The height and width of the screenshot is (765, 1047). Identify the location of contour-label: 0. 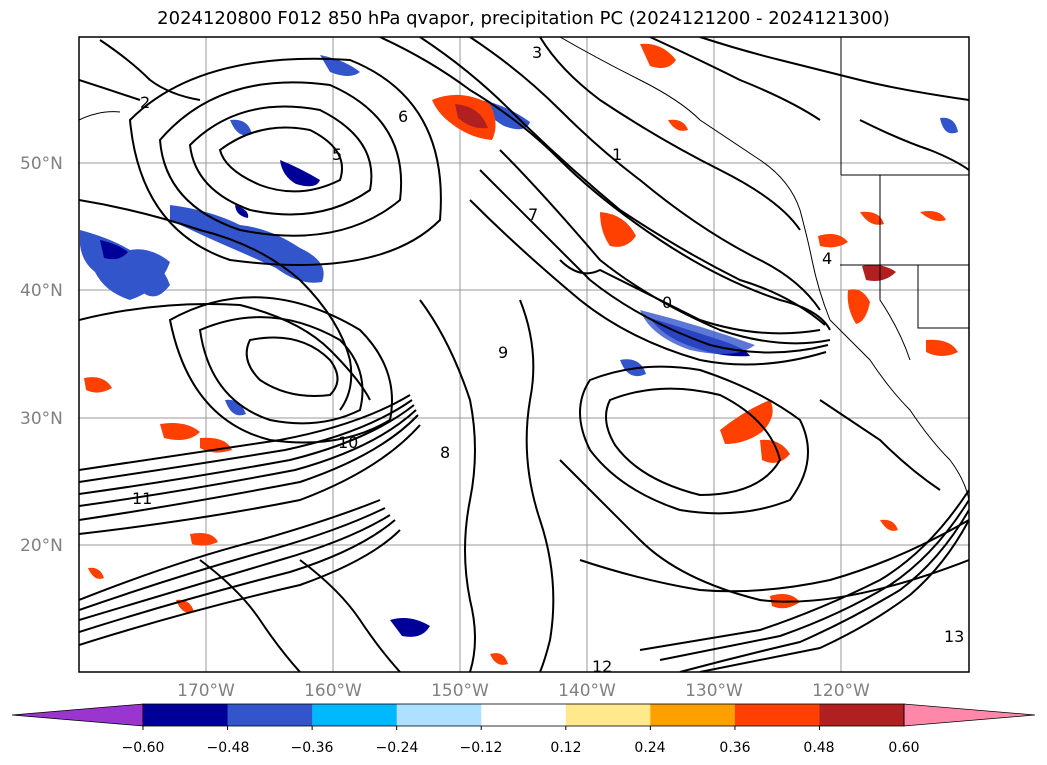
(667, 302).